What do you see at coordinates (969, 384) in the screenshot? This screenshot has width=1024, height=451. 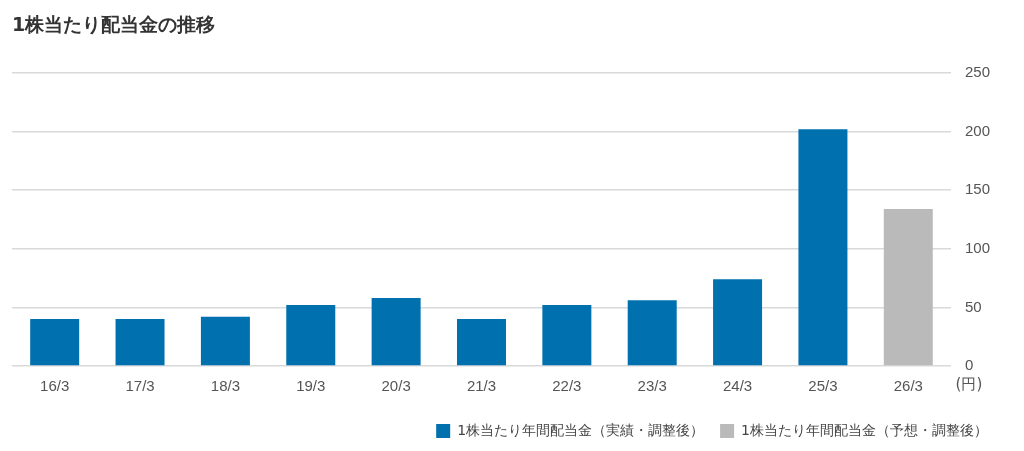 I see `y-axis-title: (円)` at bounding box center [969, 384].